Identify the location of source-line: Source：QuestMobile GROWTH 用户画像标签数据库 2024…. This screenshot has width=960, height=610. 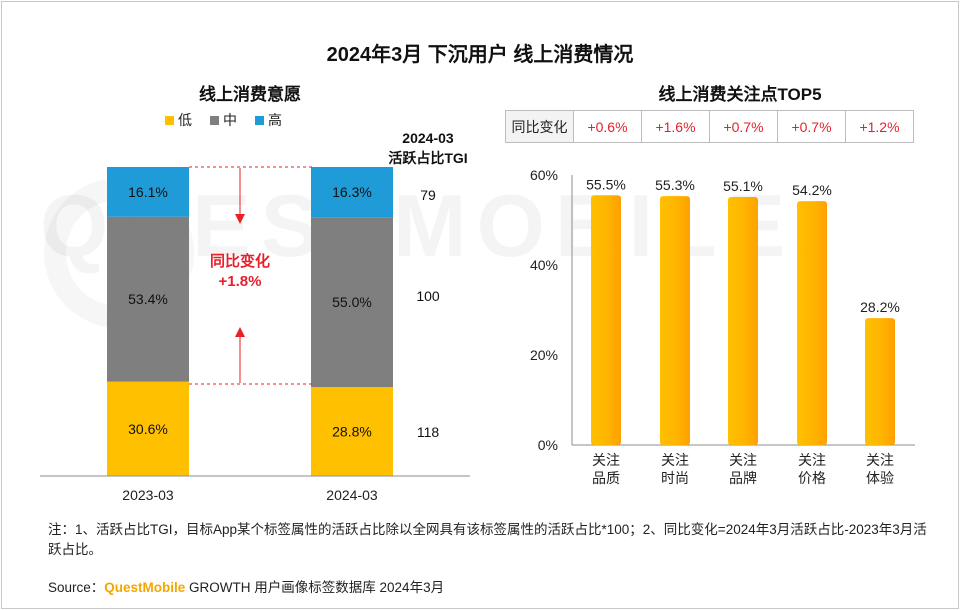
(246, 586).